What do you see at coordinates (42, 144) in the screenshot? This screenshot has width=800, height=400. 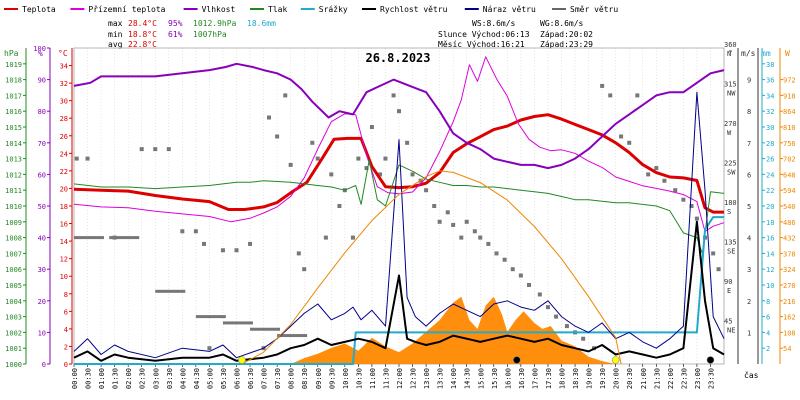 I see `pct-tick-label: 70` at bounding box center [42, 144].